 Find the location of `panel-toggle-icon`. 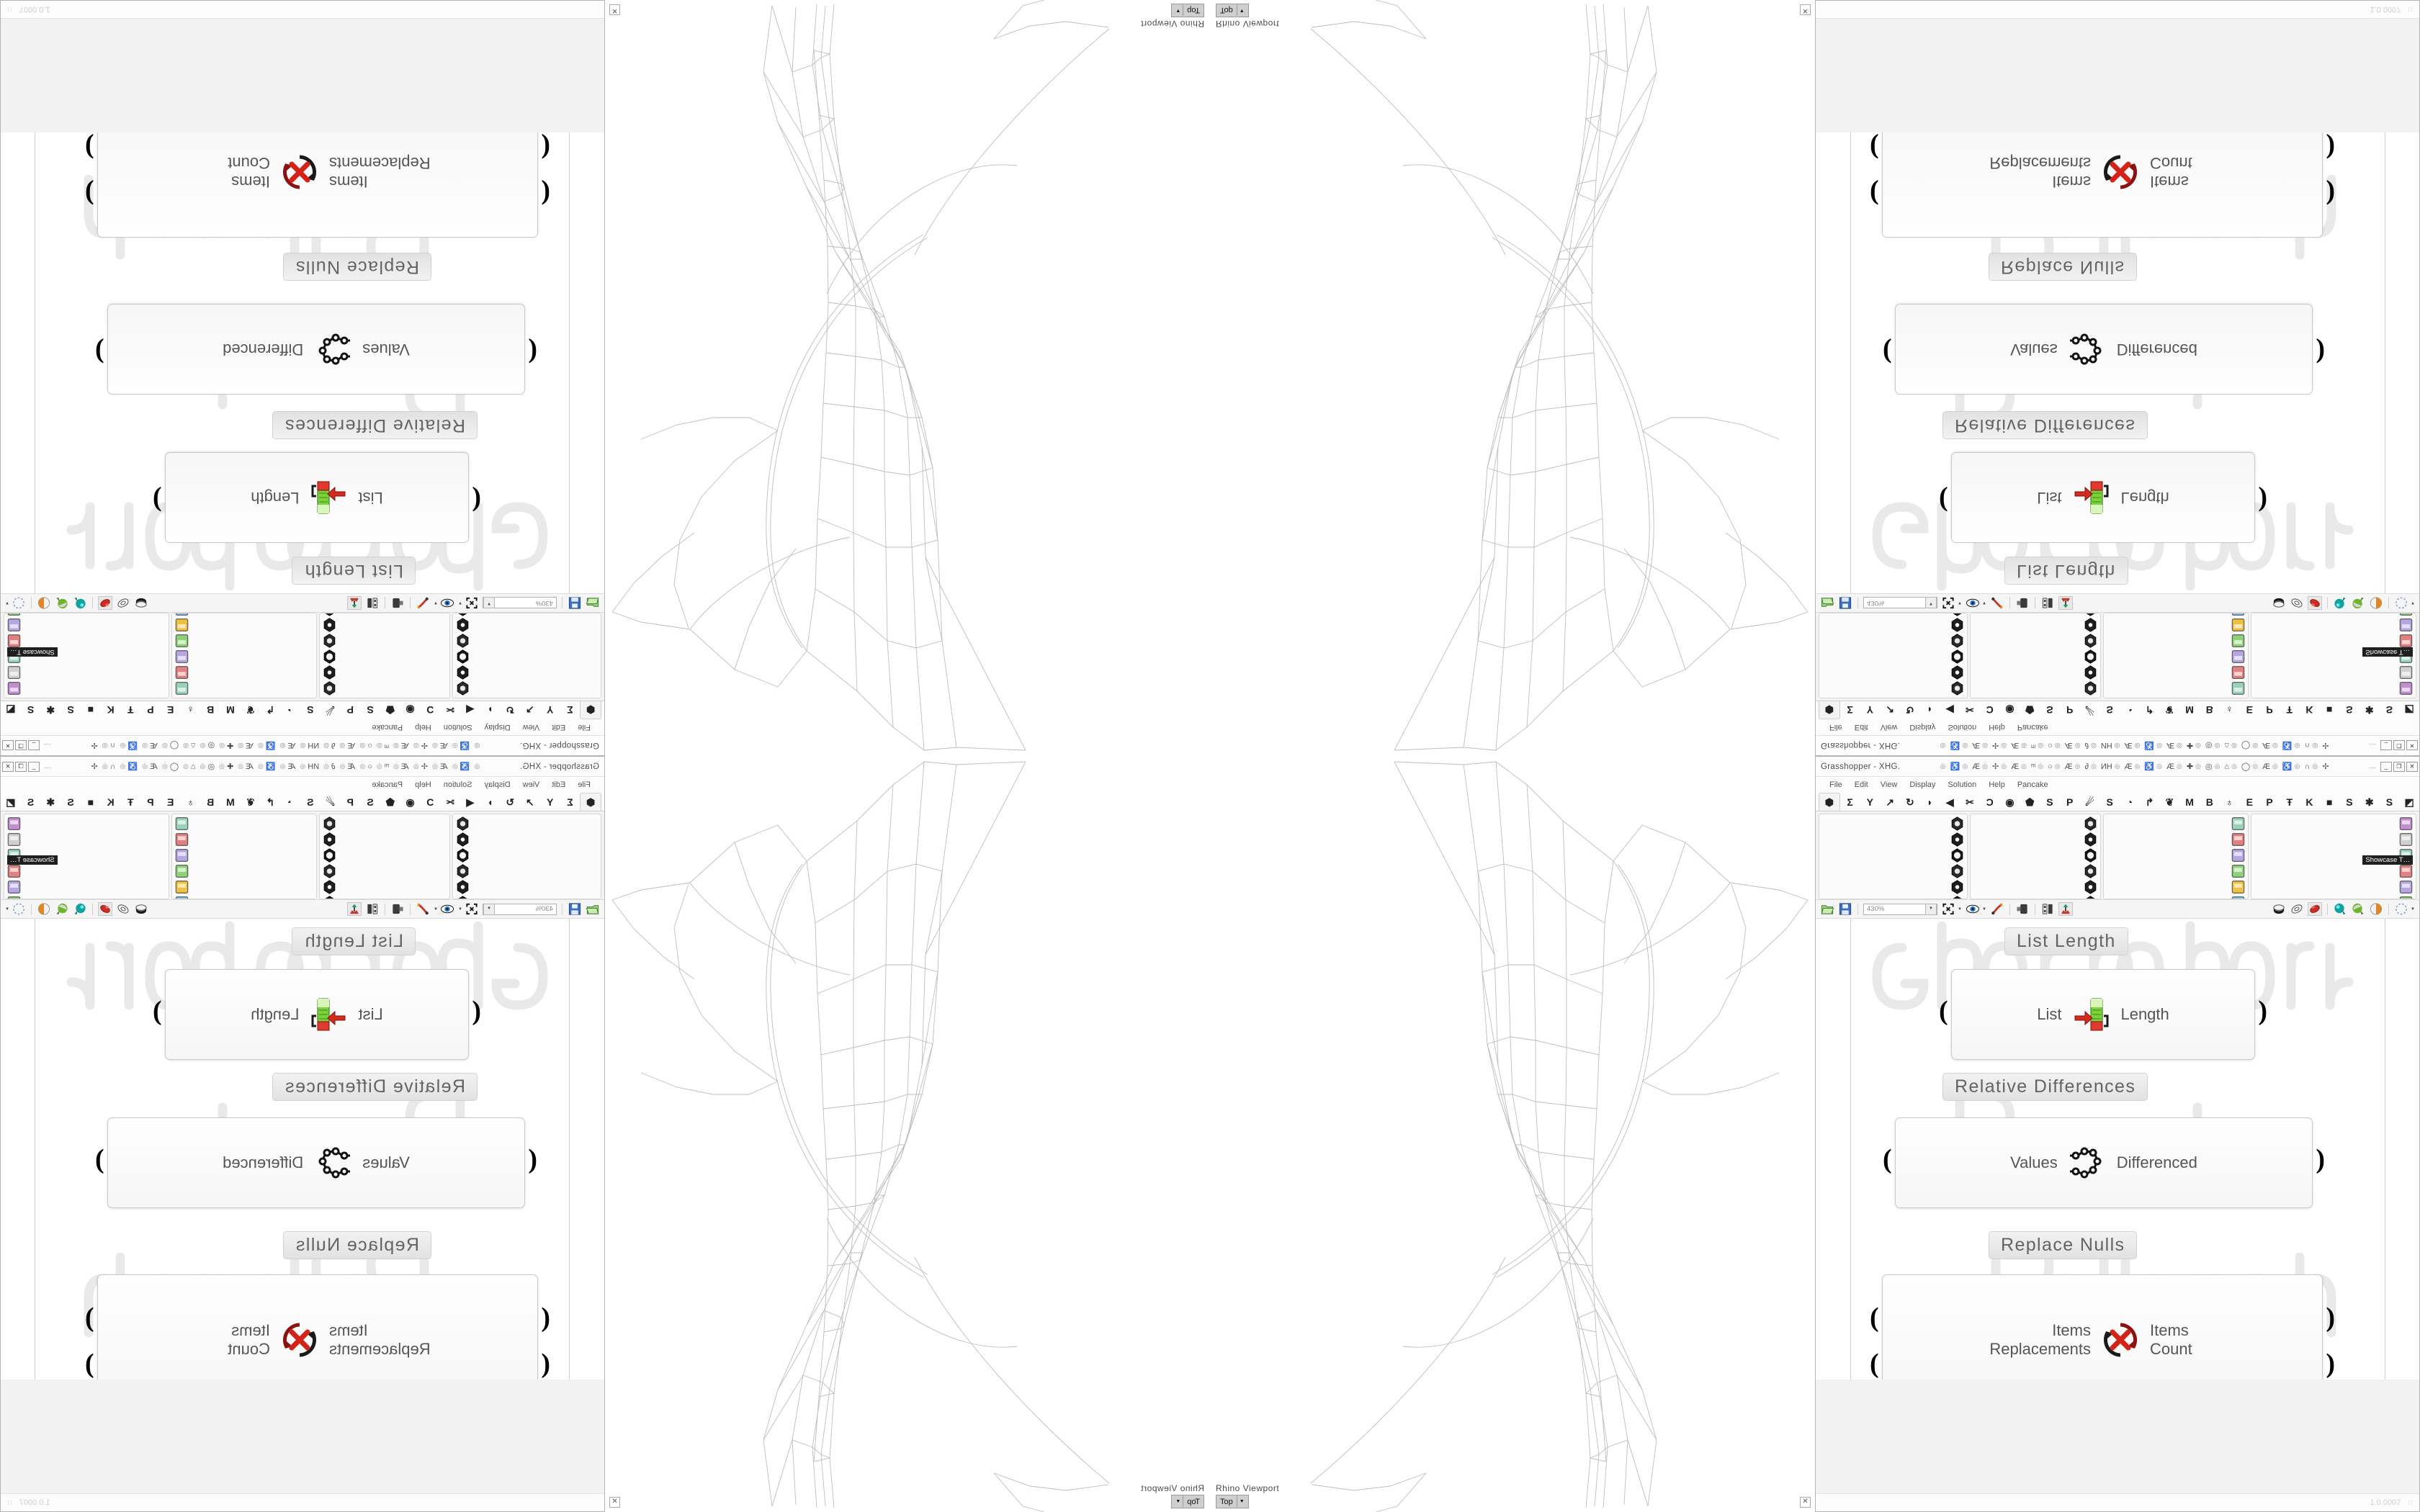

panel-toggle-icon is located at coordinates (2022, 909).